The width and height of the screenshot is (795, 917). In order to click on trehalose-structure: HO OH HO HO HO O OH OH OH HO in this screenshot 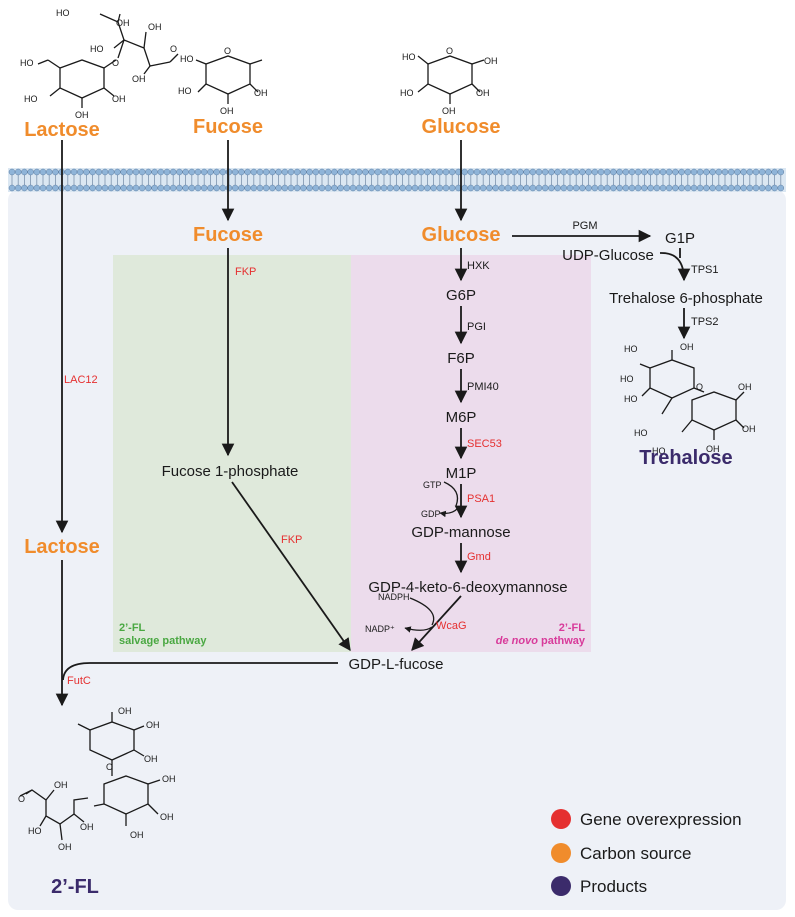, I will do `click(688, 399)`.